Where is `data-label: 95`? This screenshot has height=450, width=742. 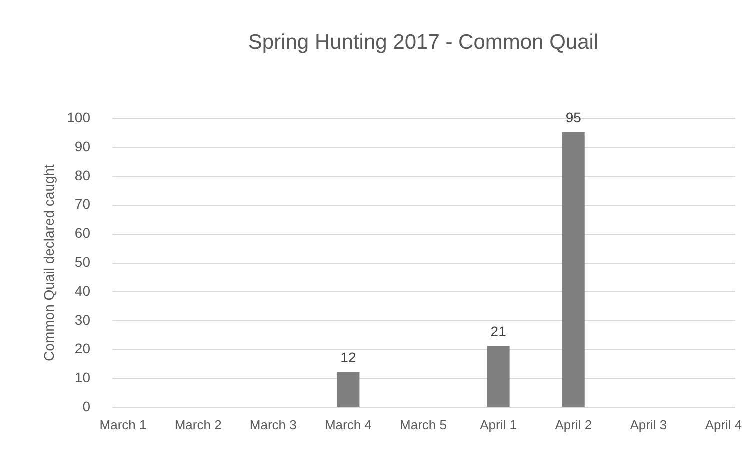
data-label: 95 is located at coordinates (574, 117).